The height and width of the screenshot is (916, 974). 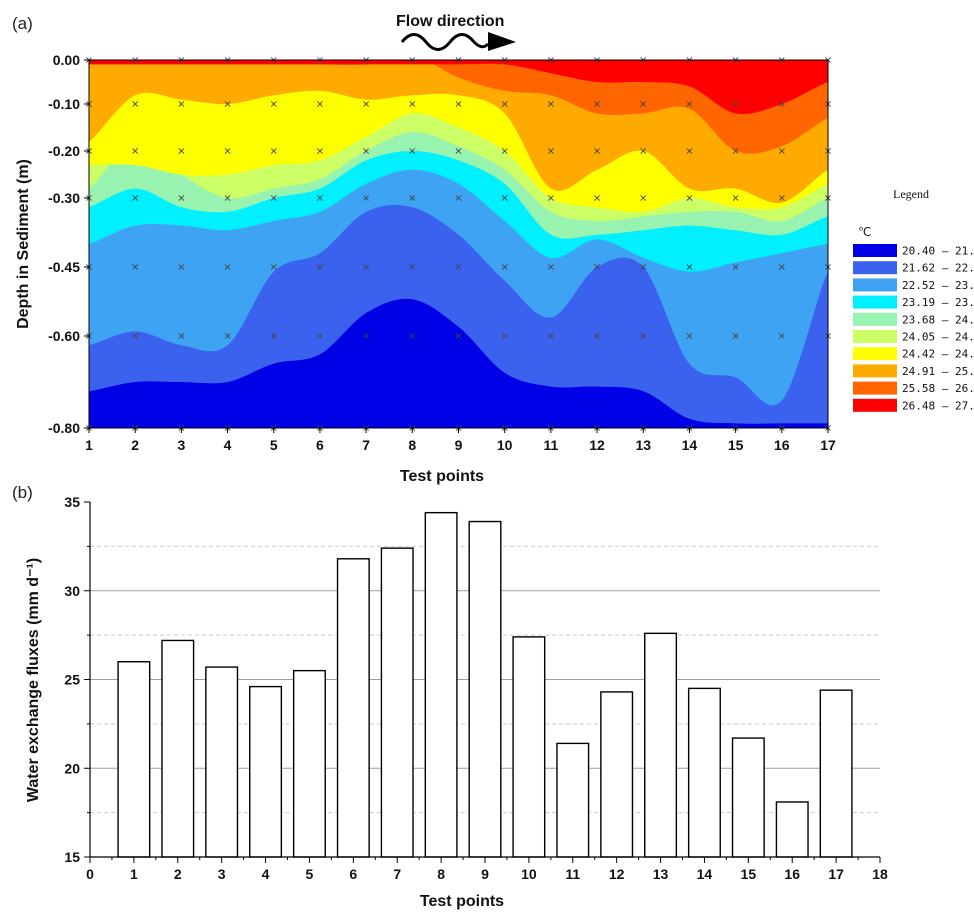 What do you see at coordinates (836, 874) in the screenshot?
I see `x-tick-label-b: 17` at bounding box center [836, 874].